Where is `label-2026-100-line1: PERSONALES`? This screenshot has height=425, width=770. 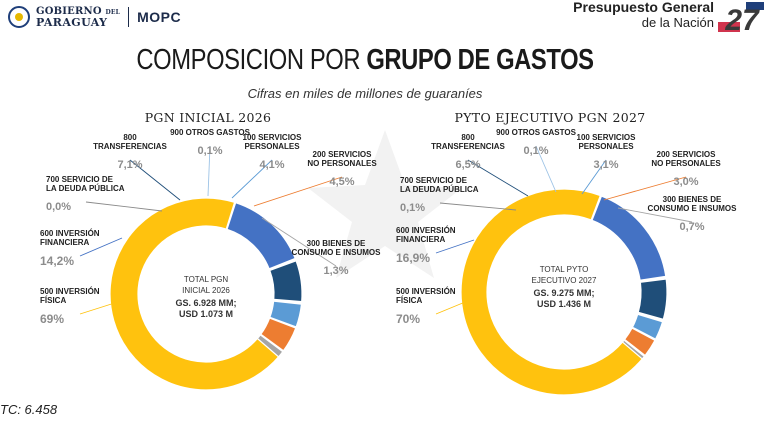
label-2026-100-line1: PERSONALES is located at coordinates (272, 146).